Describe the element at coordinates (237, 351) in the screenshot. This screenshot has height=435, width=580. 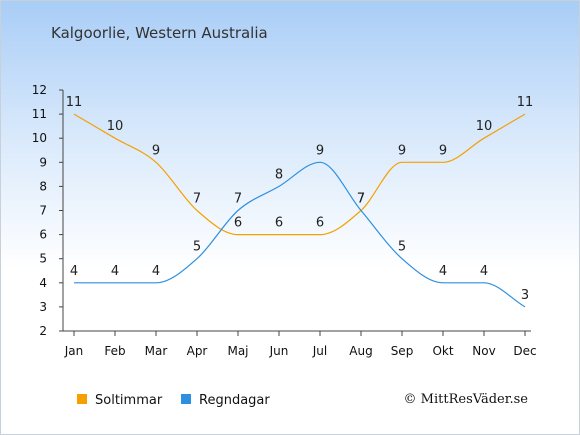
I see `x-tick-label: Maj` at that location.